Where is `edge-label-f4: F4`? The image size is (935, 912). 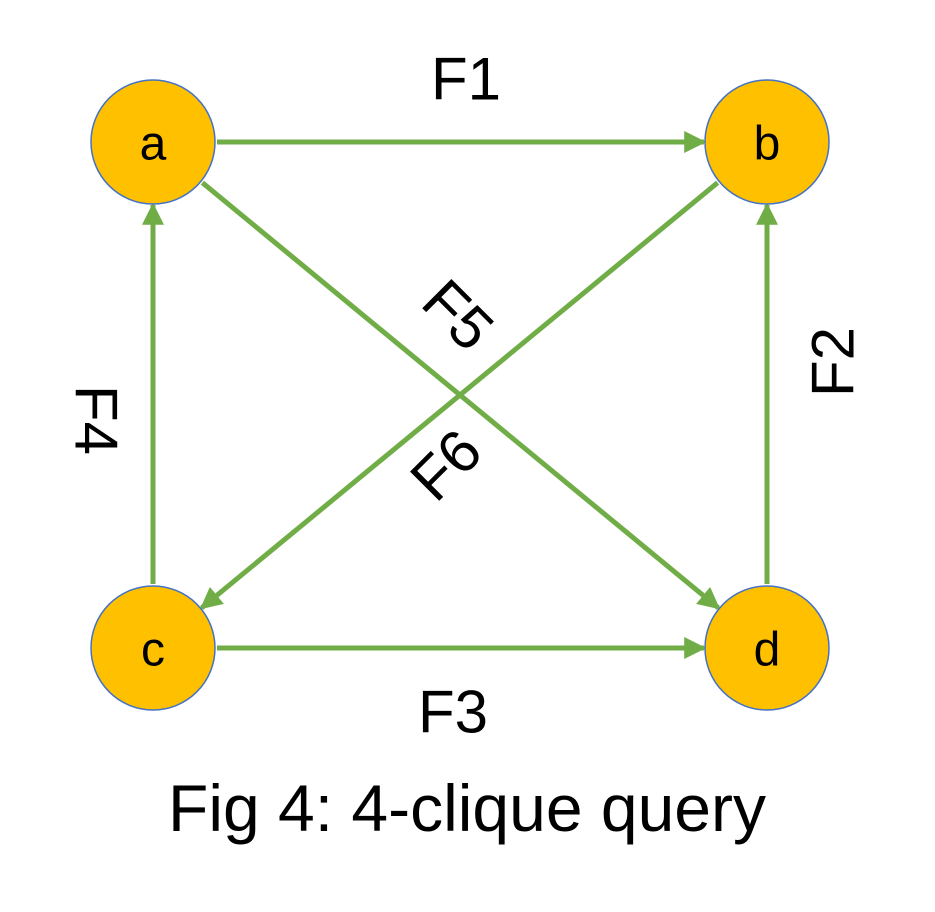 edge-label-f4: F4 is located at coordinates (96, 420).